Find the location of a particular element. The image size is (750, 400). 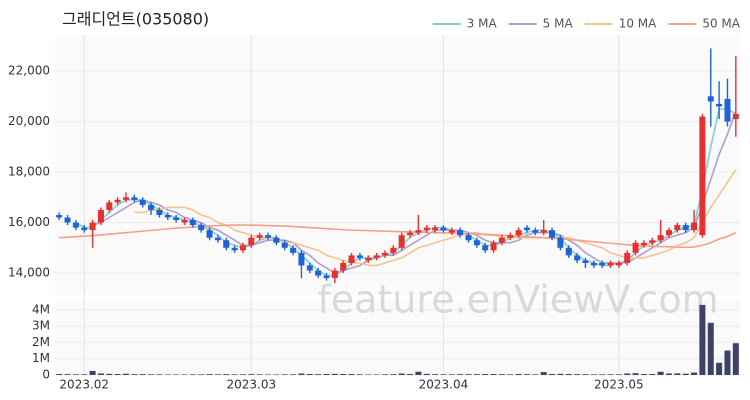

x-tick-label: 2023.04 is located at coordinates (444, 385).